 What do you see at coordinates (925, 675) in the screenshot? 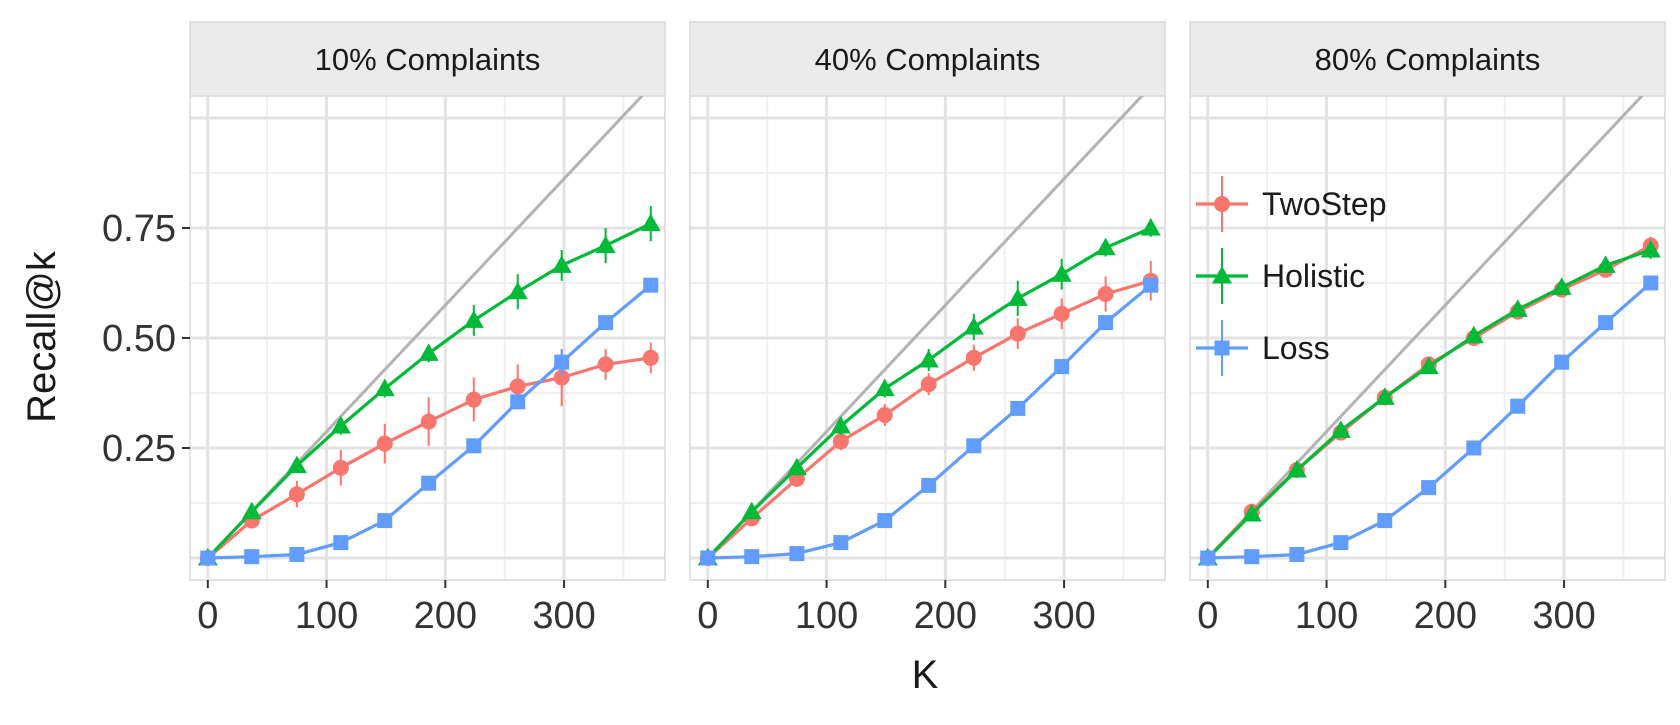
I see `x-axis-label: K` at bounding box center [925, 675].